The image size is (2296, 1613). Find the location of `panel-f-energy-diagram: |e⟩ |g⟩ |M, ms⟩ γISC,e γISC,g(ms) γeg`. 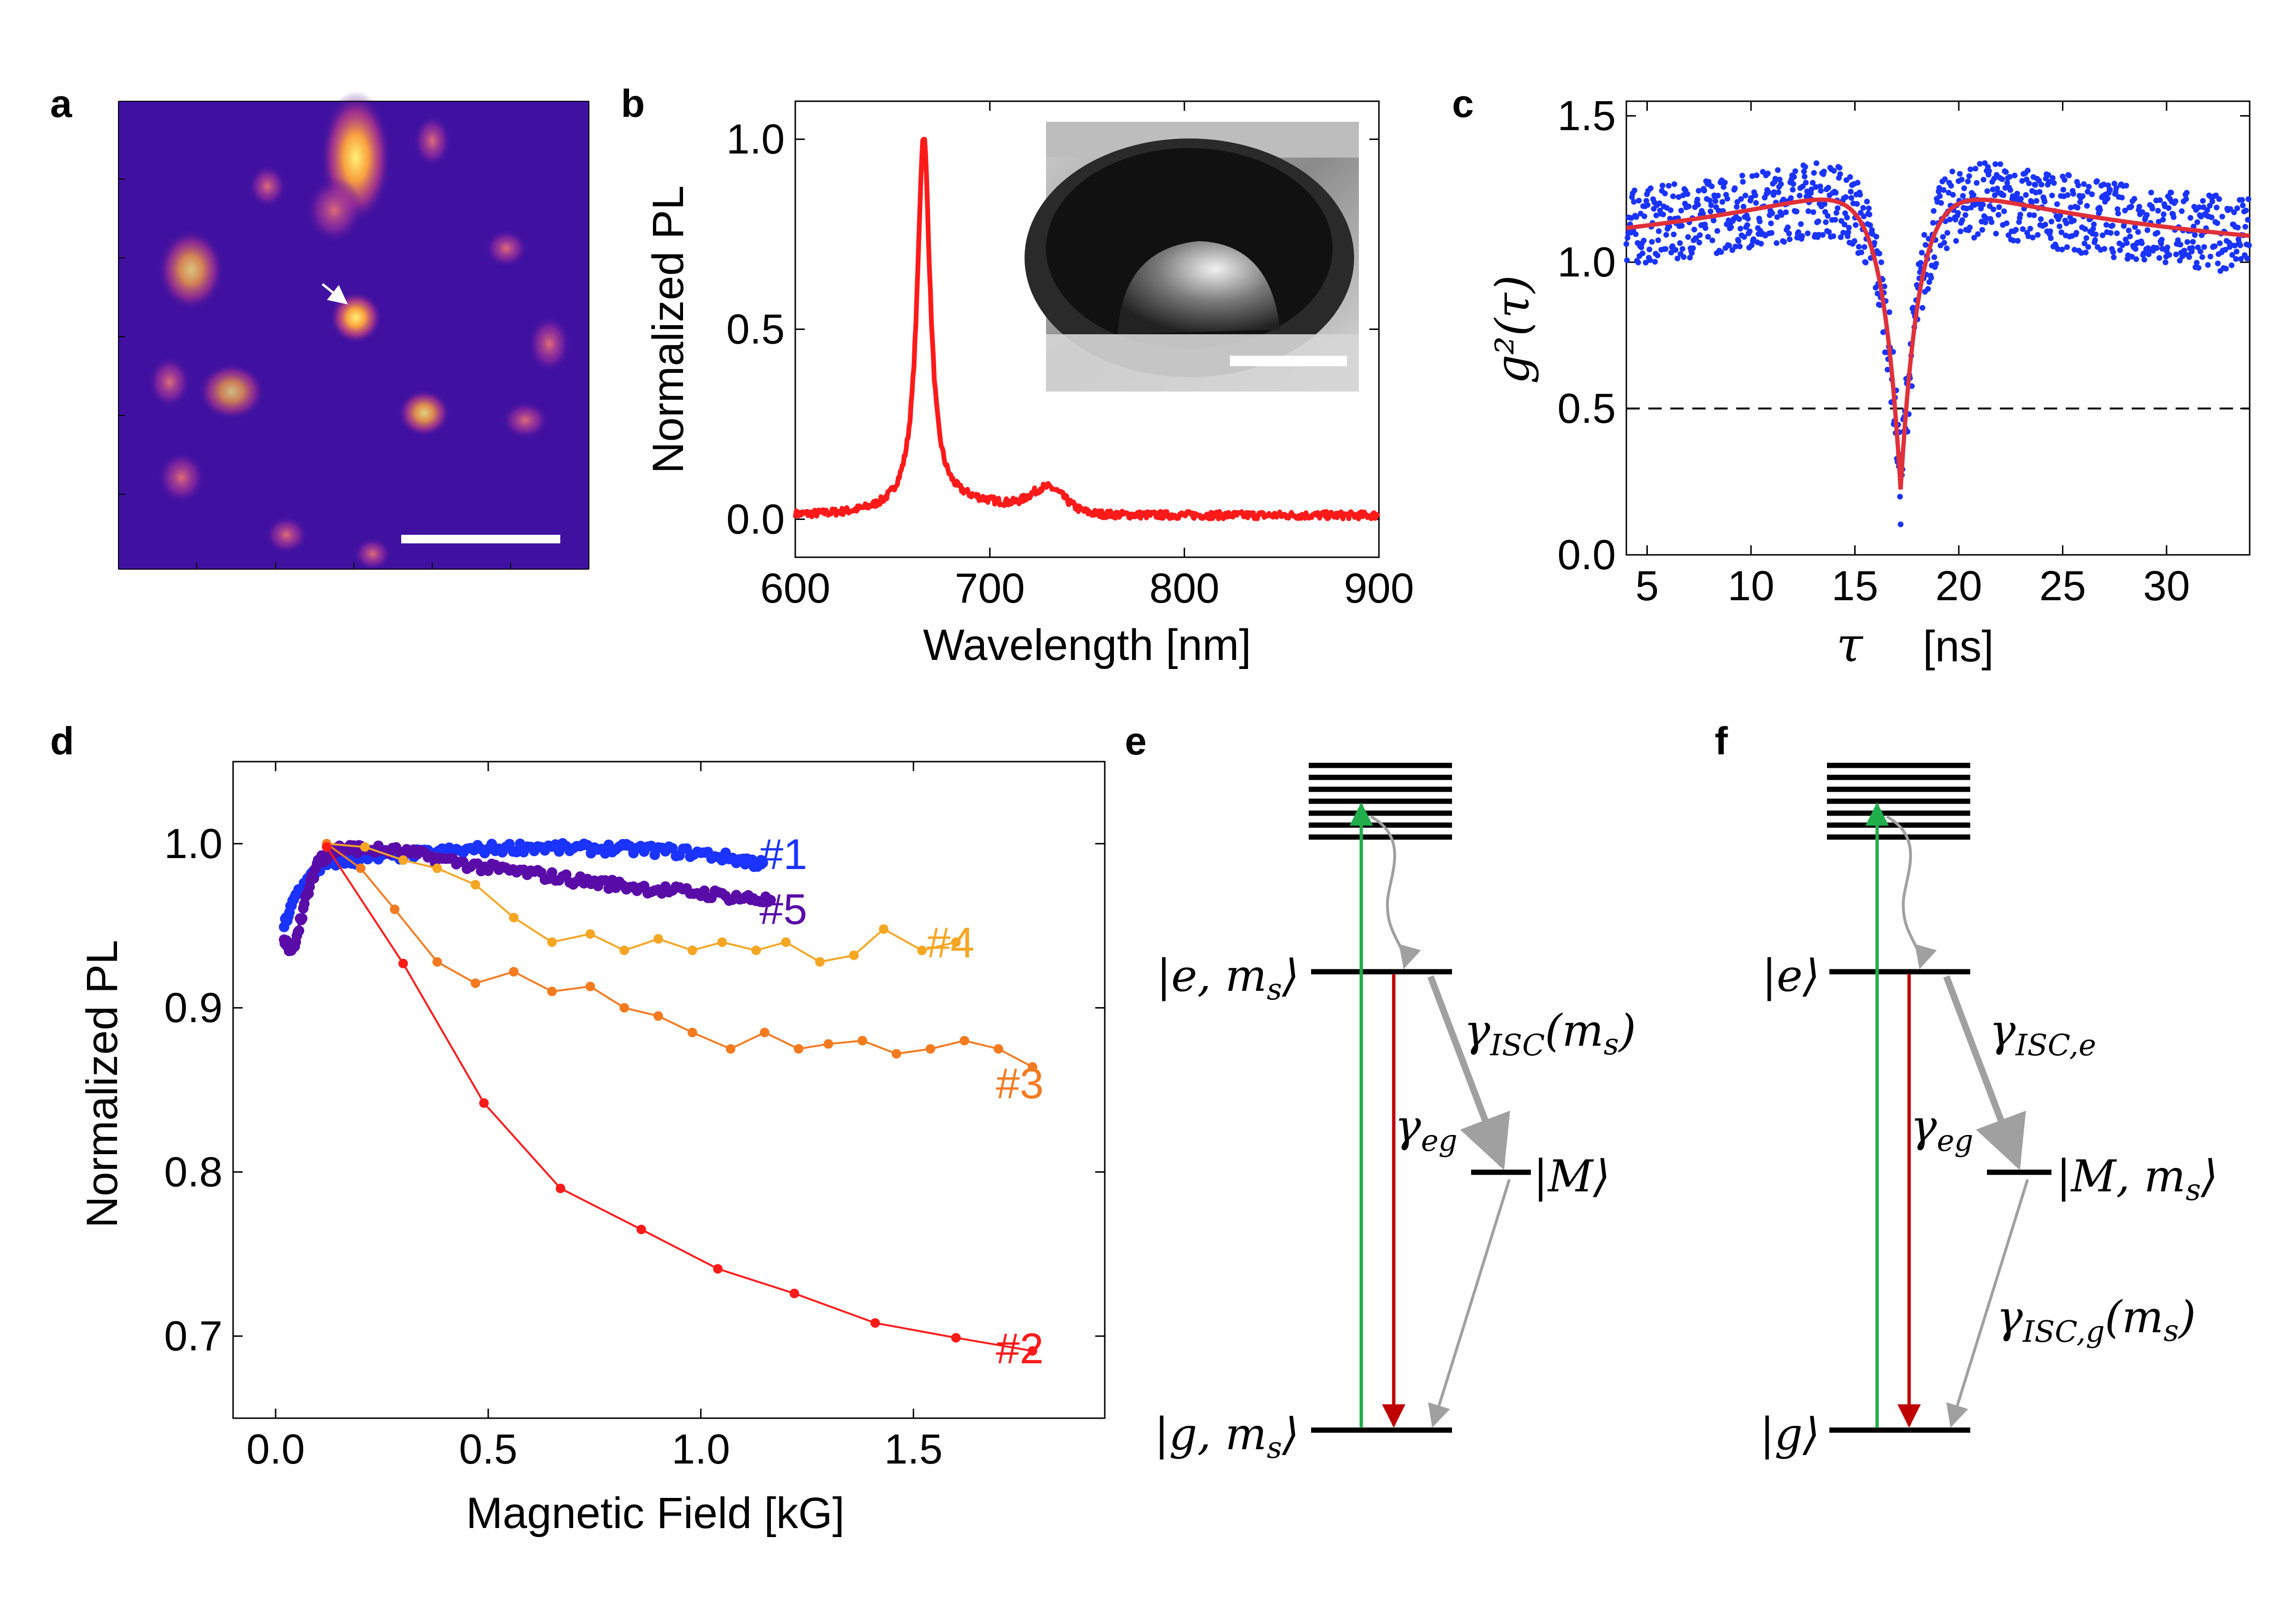

panel-f-energy-diagram: |e⟩ |g⟩ |M, ms⟩ γISC,e γISC,g(ms) γeg is located at coordinates (1989, 1111).